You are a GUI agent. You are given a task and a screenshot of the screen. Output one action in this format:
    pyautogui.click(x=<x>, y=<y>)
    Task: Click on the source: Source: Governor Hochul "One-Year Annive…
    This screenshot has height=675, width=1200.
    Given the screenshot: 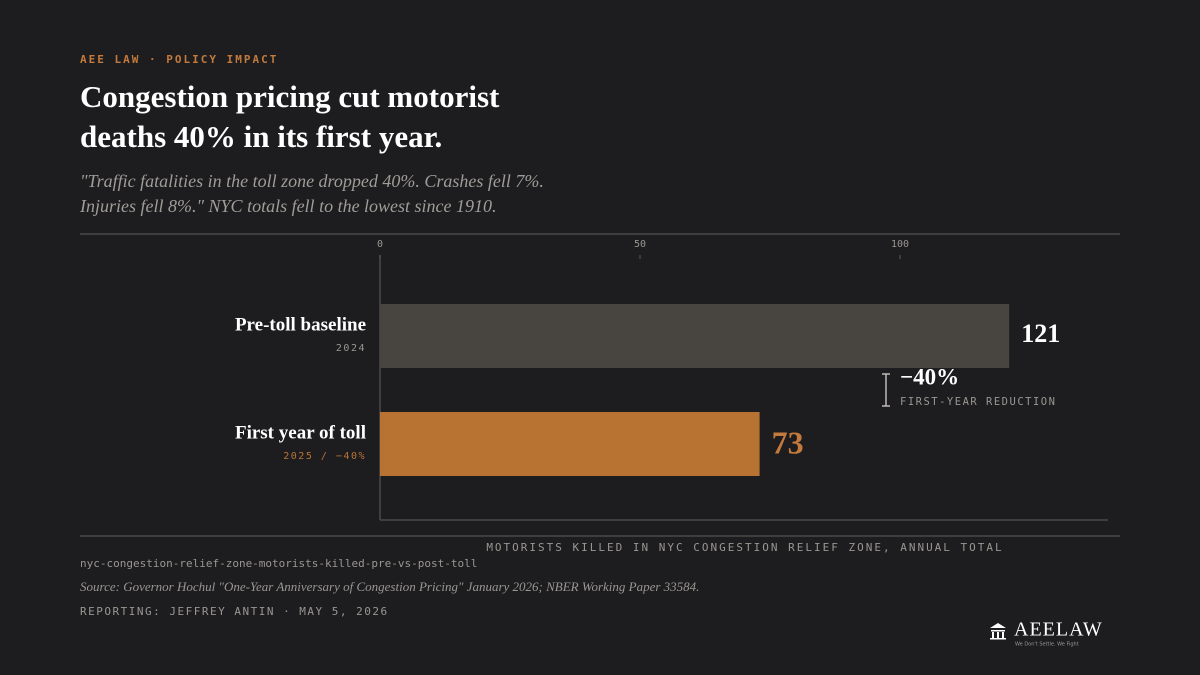 What is the action you would take?
    pyautogui.click(x=389, y=586)
    